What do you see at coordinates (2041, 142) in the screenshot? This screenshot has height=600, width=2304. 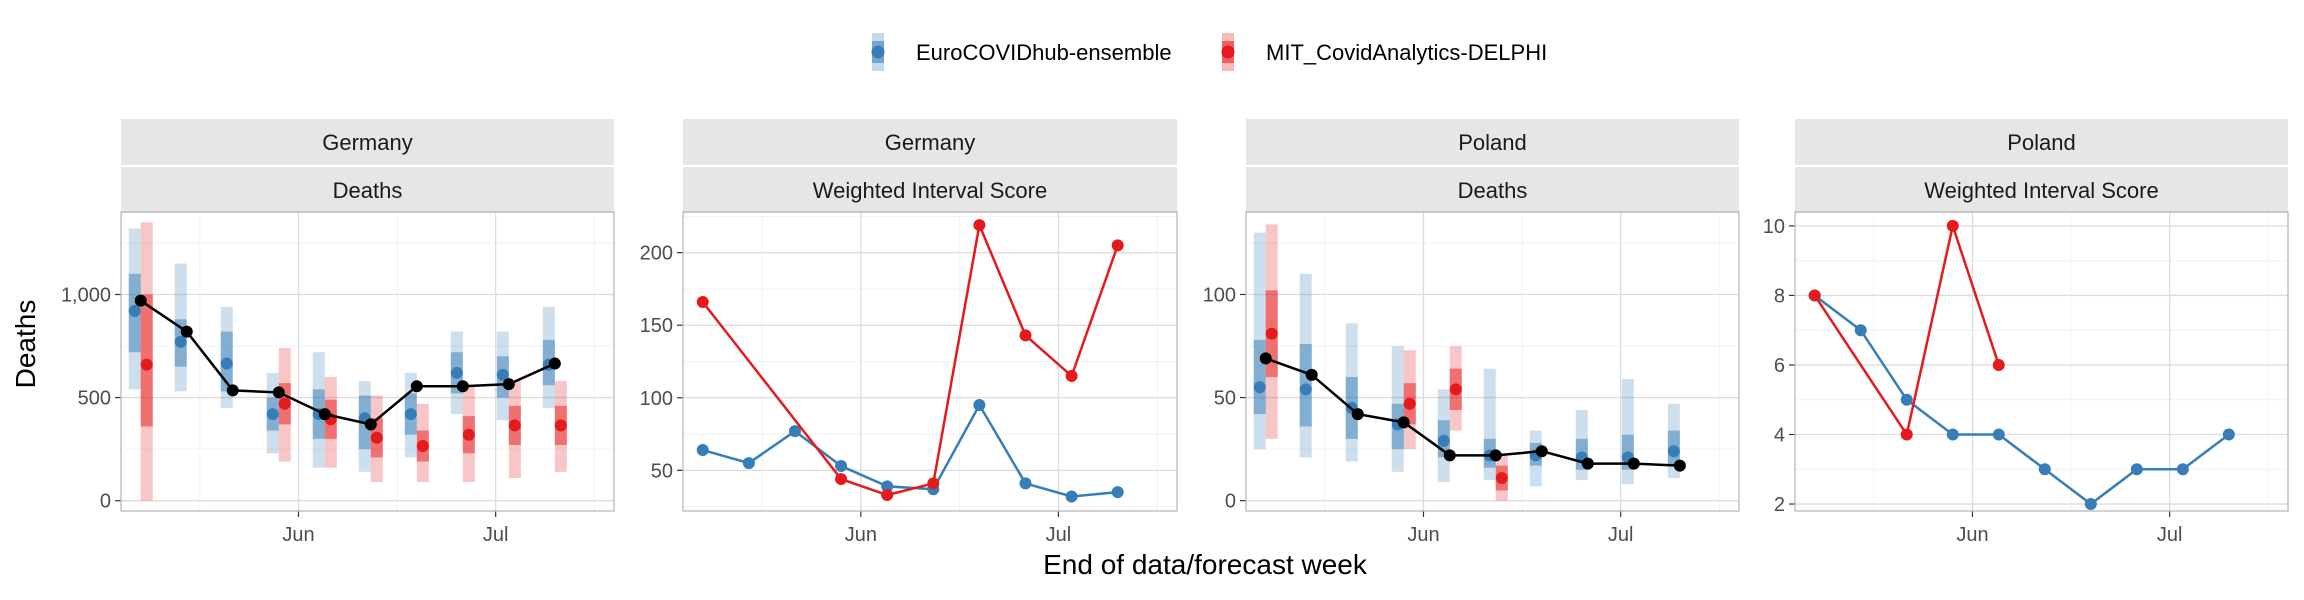 I see `facet-strip-label: Poland` at bounding box center [2041, 142].